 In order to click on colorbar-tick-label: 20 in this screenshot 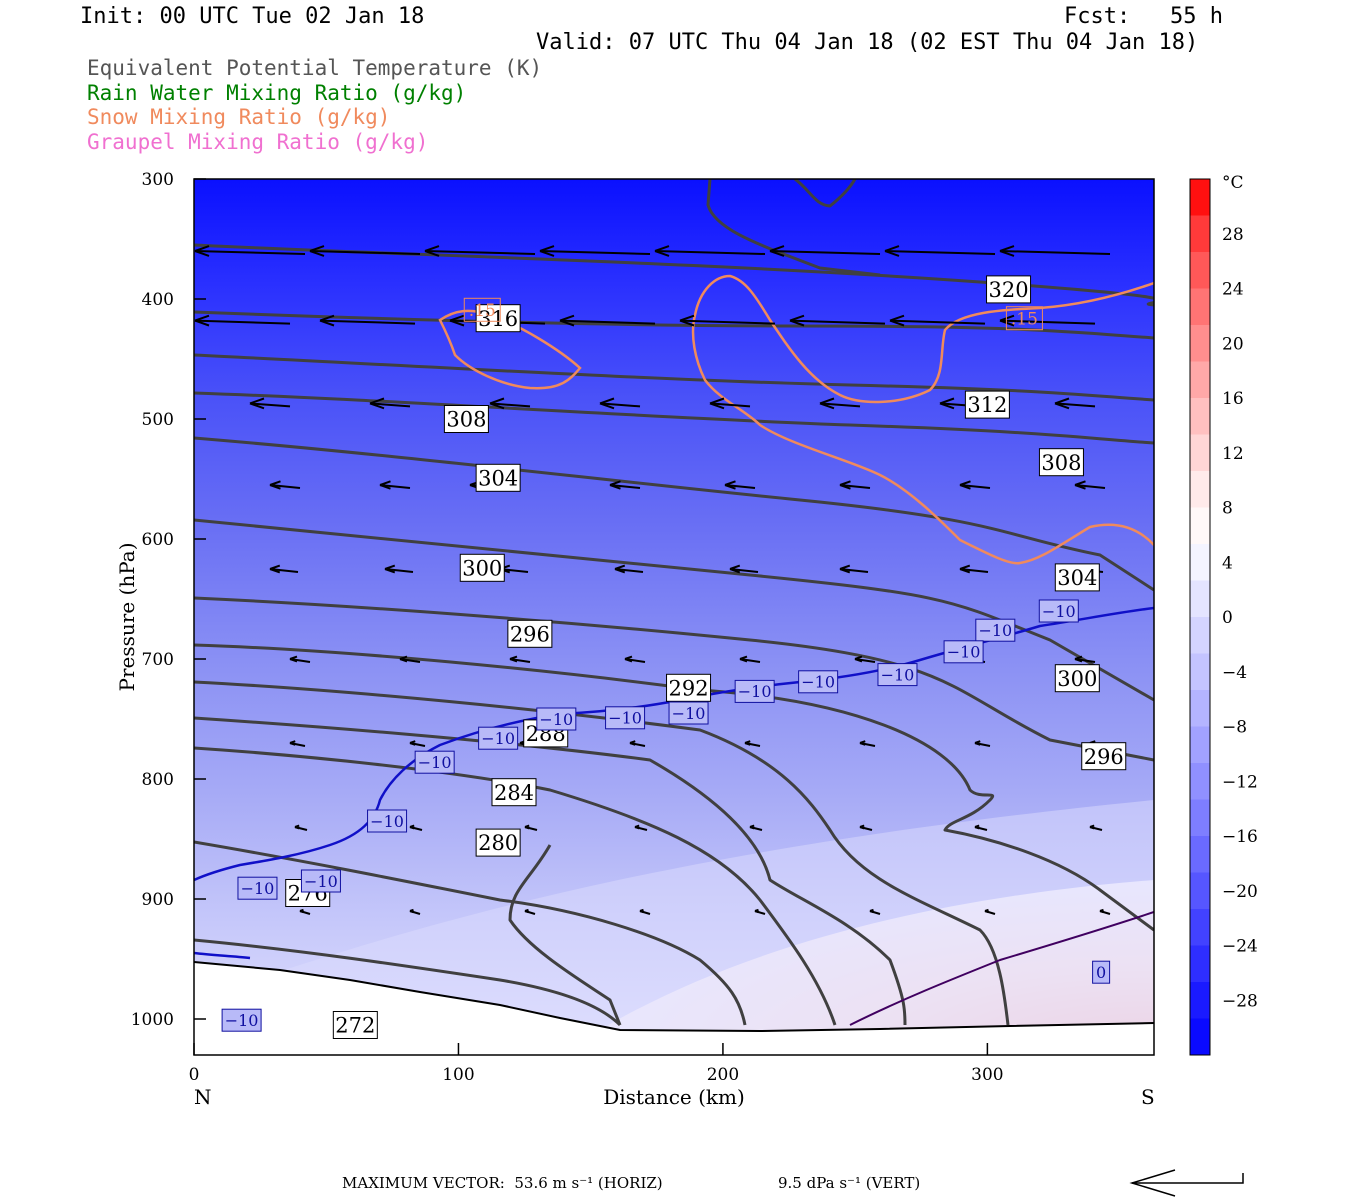, I will do `click(1233, 344)`.